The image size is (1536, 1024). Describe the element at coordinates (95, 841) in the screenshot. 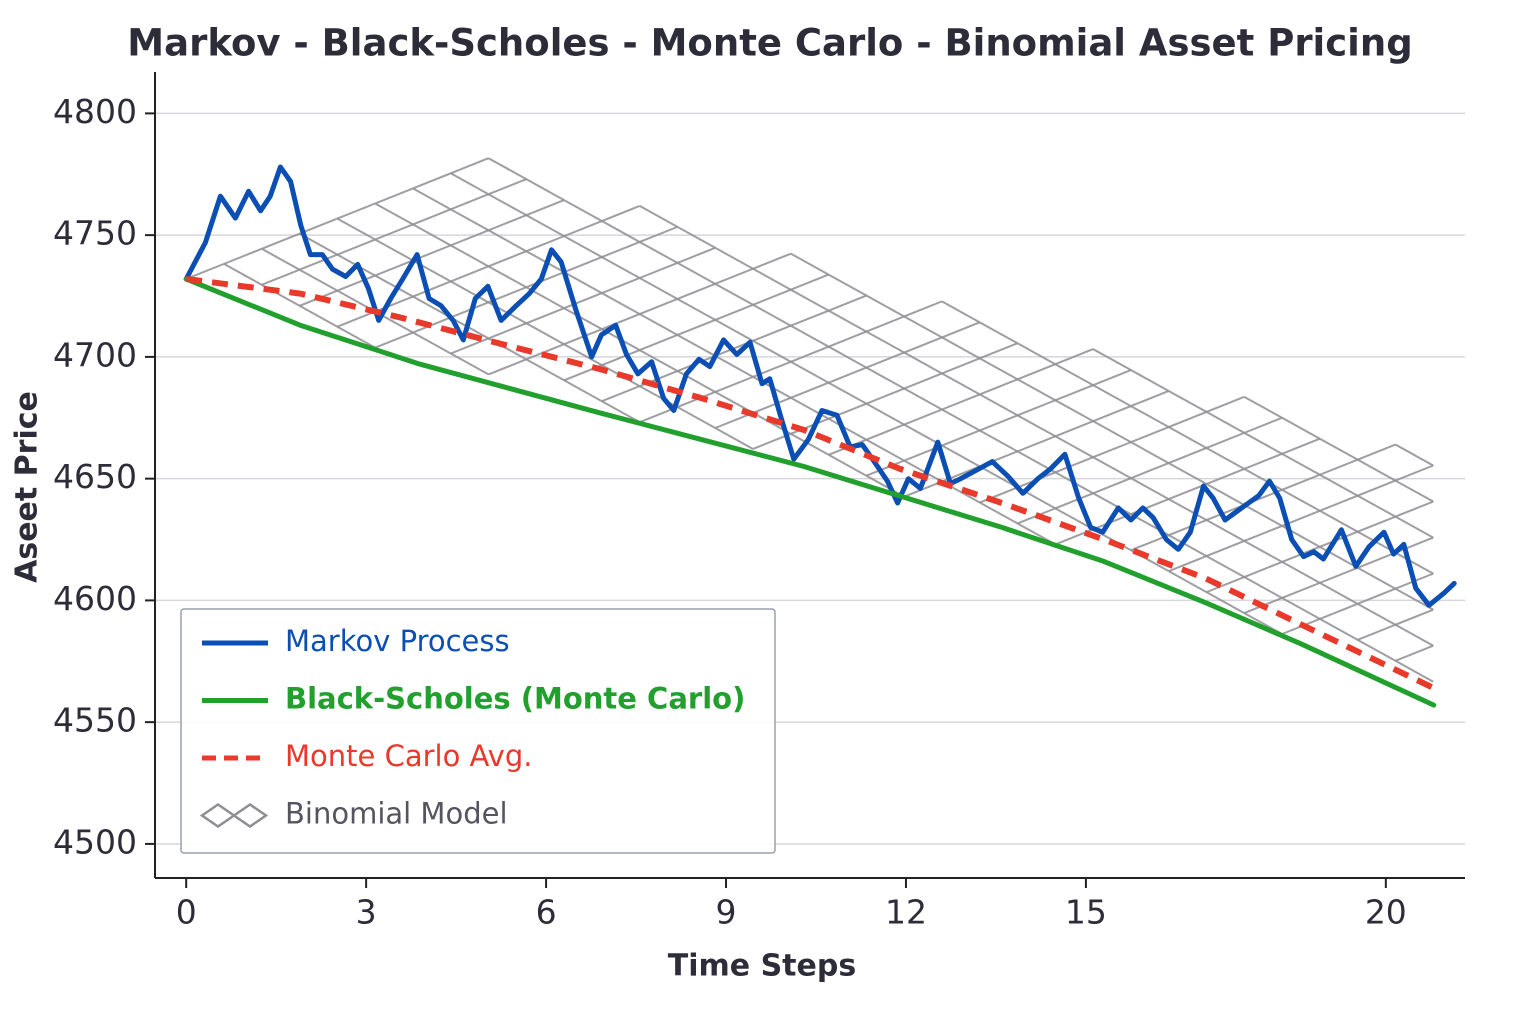

I see `y-tick-label: 4500` at that location.